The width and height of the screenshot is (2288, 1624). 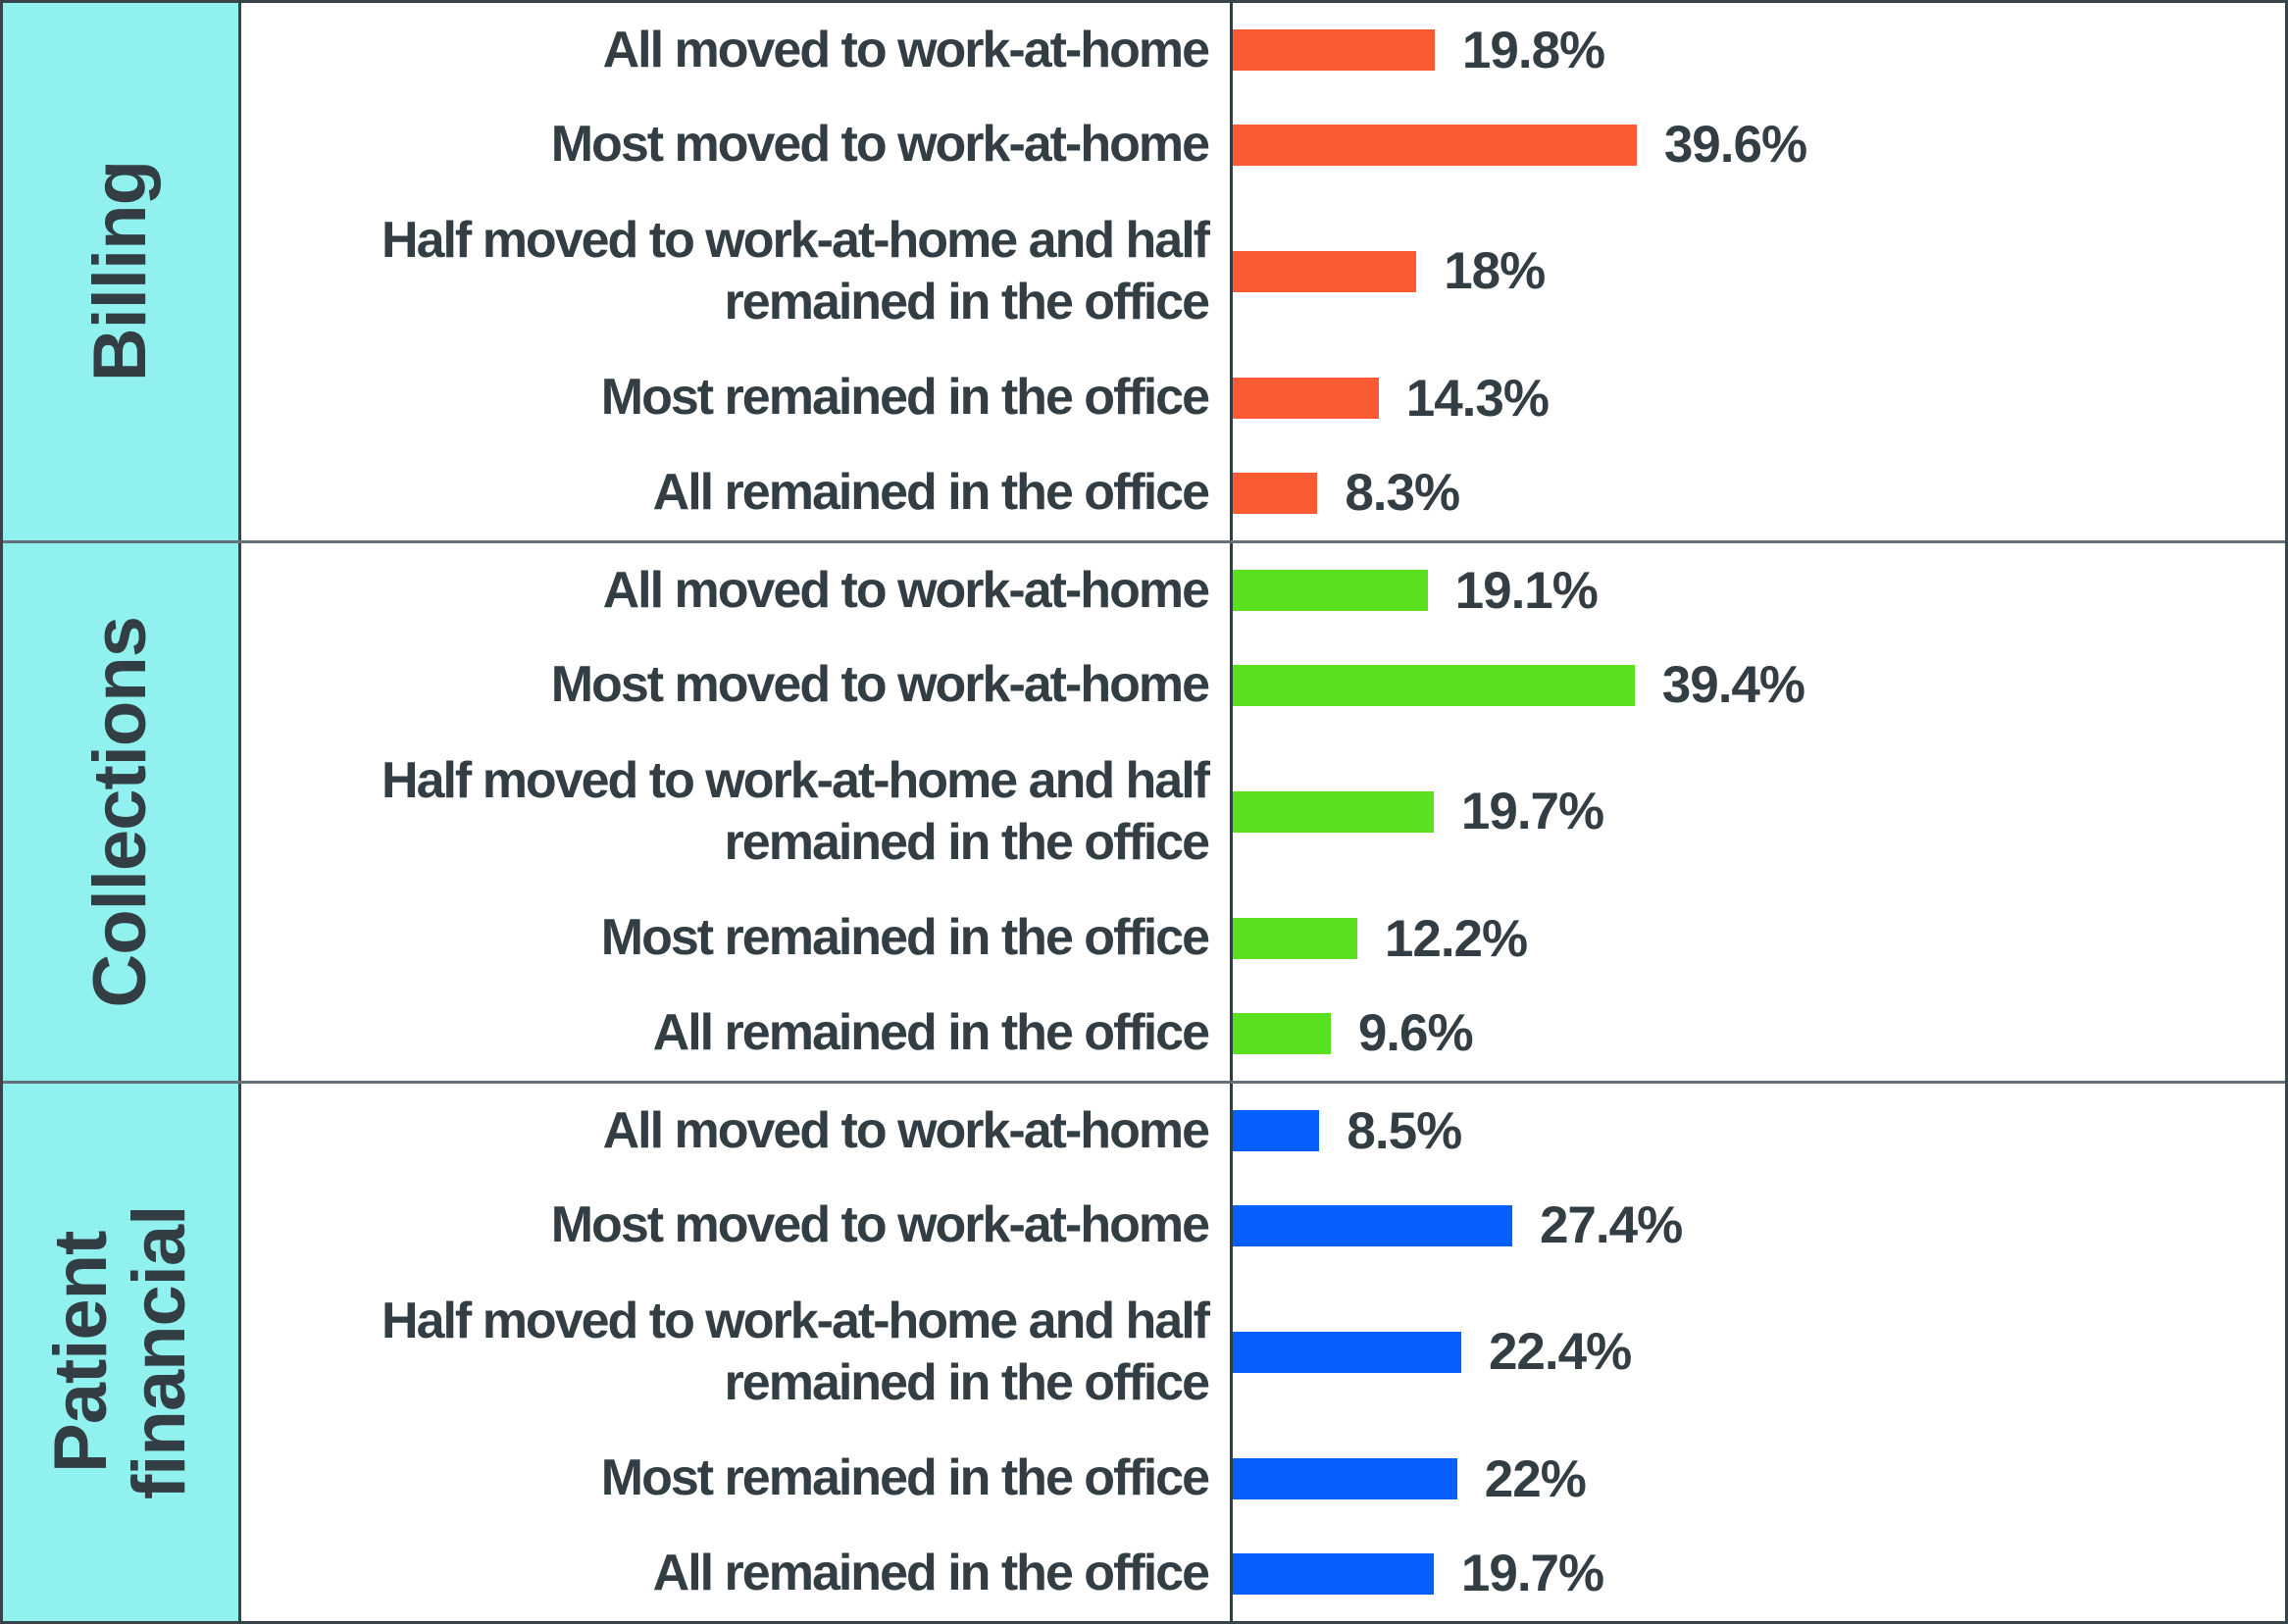 What do you see at coordinates (1757, 50) in the screenshot?
I see `bar-cell: 19.8%` at bounding box center [1757, 50].